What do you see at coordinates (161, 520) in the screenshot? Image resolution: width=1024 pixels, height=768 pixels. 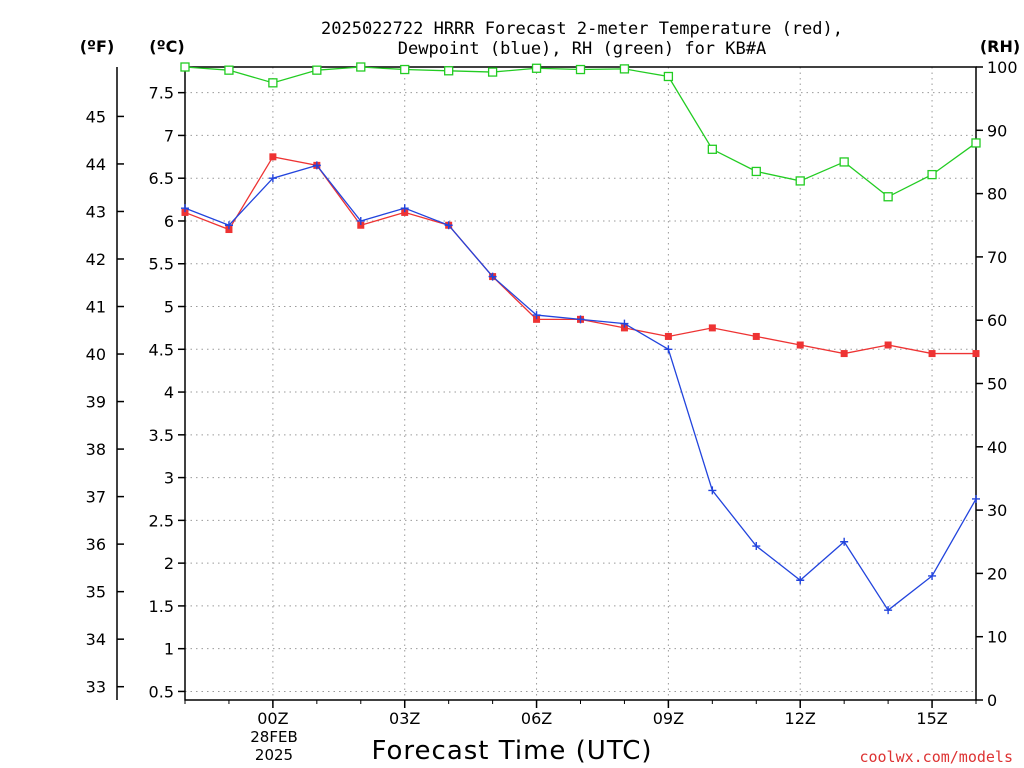 I see `celsius-tick-label: 2.5` at bounding box center [161, 520].